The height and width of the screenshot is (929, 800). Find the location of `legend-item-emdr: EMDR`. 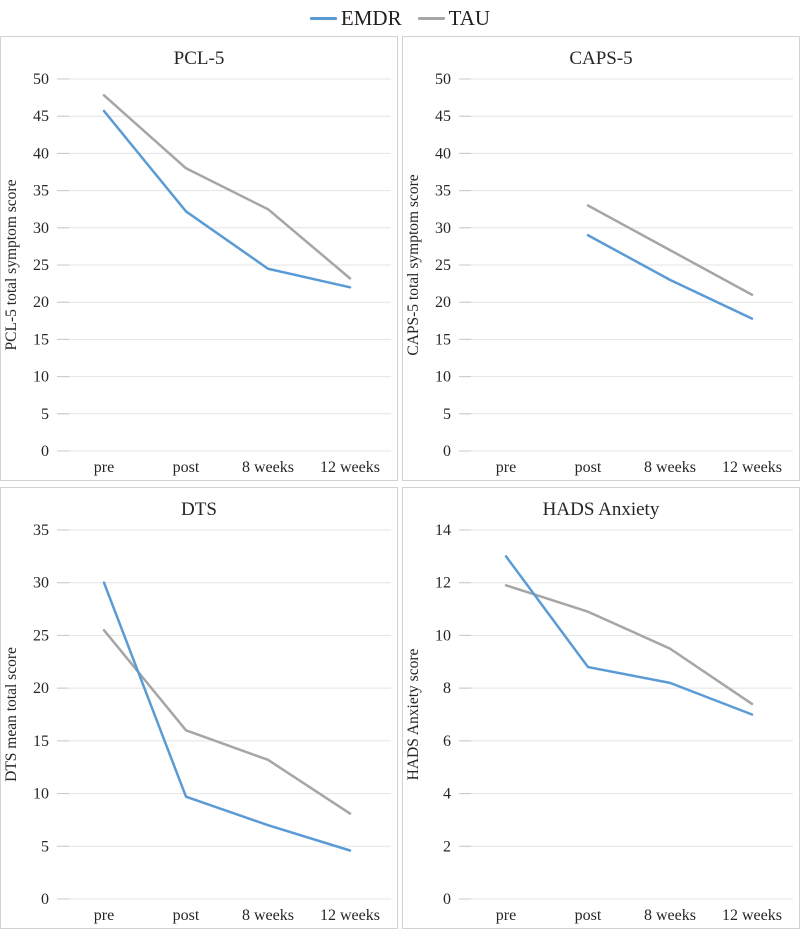

legend-item-emdr: EMDR is located at coordinates (355, 18).